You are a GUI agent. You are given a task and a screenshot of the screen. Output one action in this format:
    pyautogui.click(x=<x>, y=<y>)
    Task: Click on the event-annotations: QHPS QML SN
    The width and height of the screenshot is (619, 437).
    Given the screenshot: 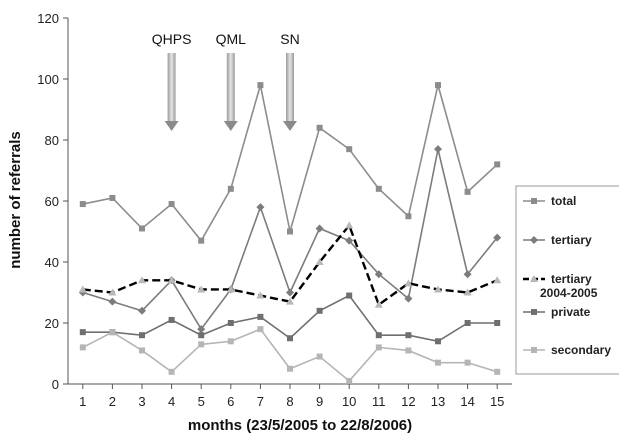 What is the action you would take?
    pyautogui.click(x=226, y=81)
    